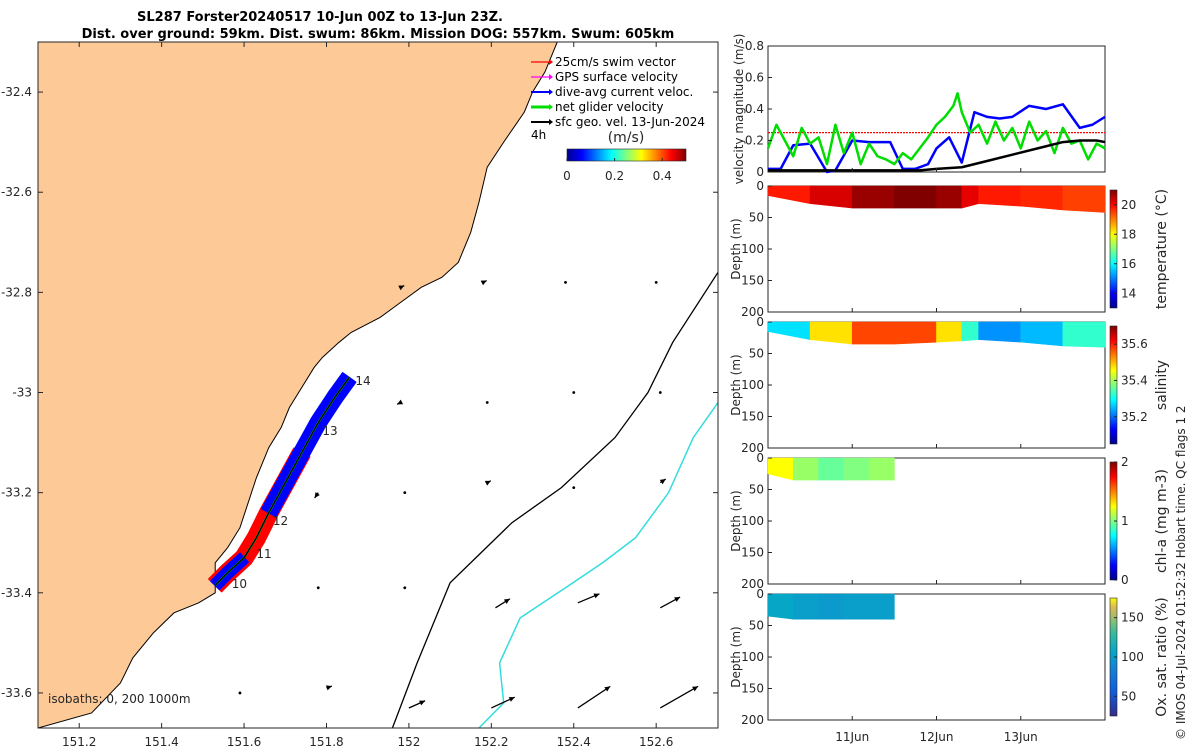  I want to click on salinity-panel-ytick-label: 200, so click(752, 448).